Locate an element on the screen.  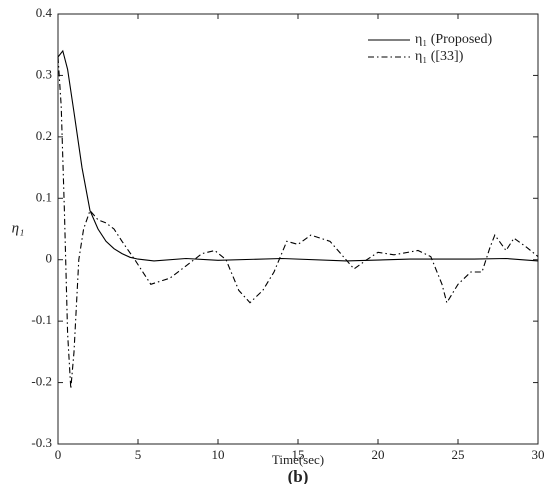
legend-label: η₁ (Proposed) is located at coordinates (453, 39).